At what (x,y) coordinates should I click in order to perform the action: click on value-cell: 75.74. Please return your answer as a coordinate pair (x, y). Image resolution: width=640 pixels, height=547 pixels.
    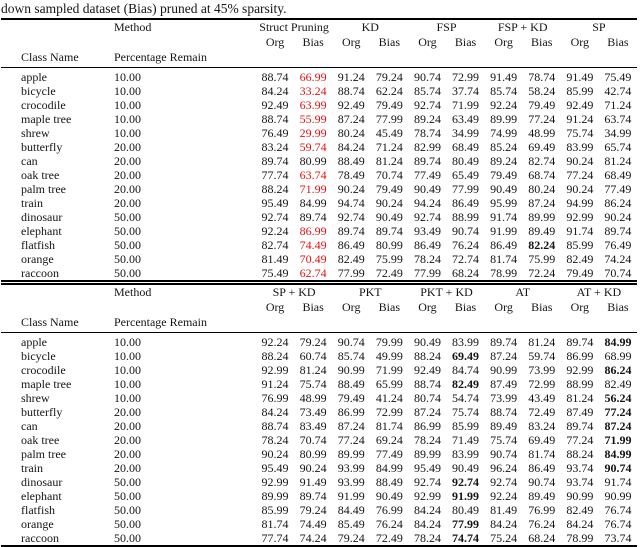
    Looking at the image, I should click on (504, 440).